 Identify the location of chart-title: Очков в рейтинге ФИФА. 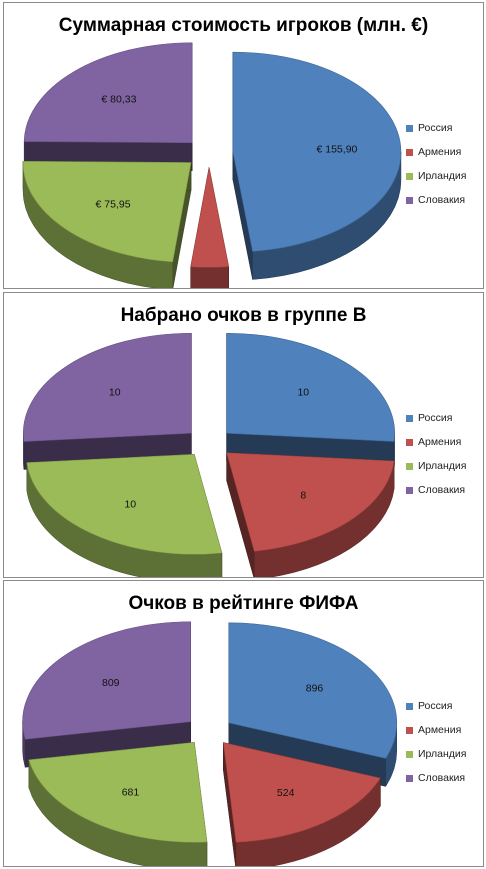
(243, 603).